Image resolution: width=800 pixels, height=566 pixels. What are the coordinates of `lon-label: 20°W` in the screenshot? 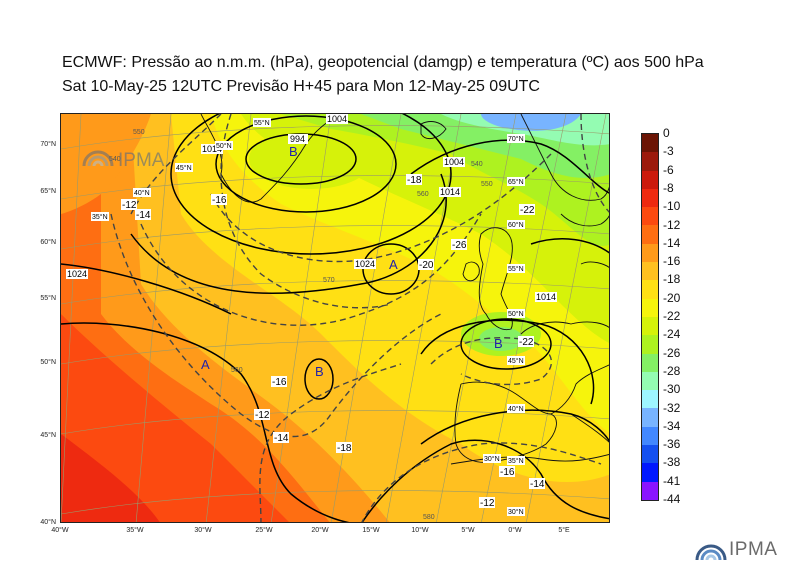 It's located at (320, 530).